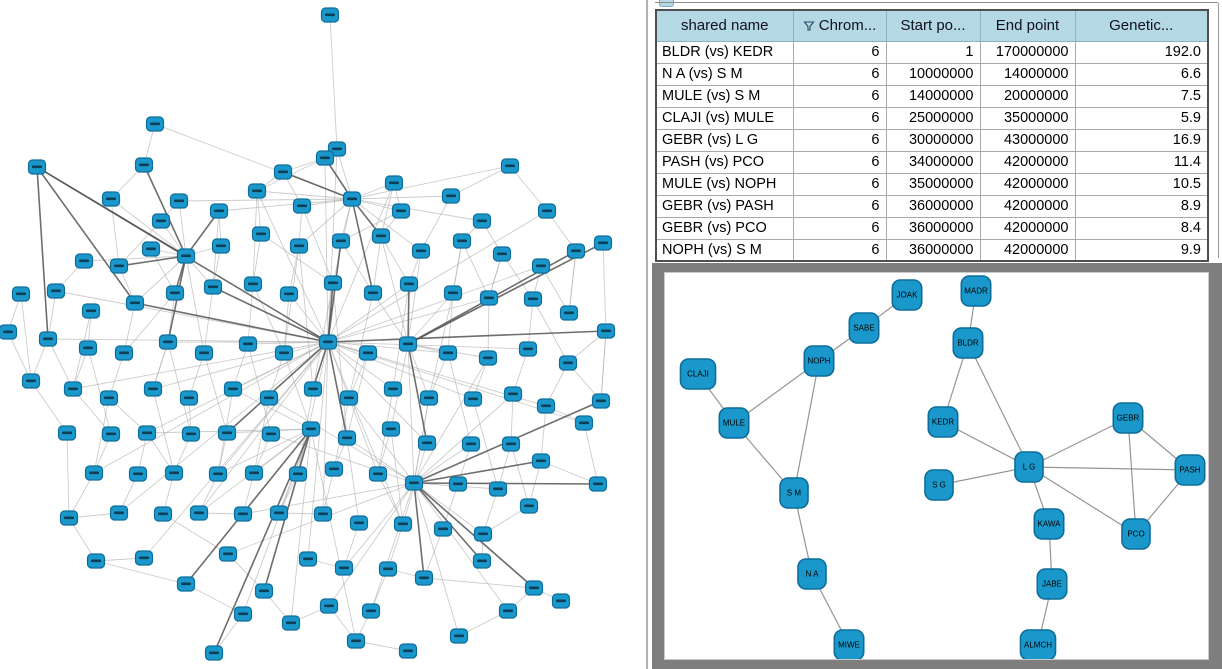 The width and height of the screenshot is (1222, 669). What do you see at coordinates (724, 228) in the screenshot?
I see `cell-shared-name: GEBR (vs) PCO` at bounding box center [724, 228].